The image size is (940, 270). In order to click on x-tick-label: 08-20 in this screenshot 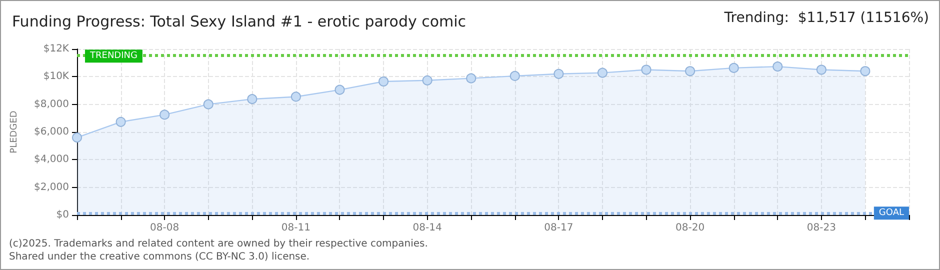, I will do `click(690, 228)`.